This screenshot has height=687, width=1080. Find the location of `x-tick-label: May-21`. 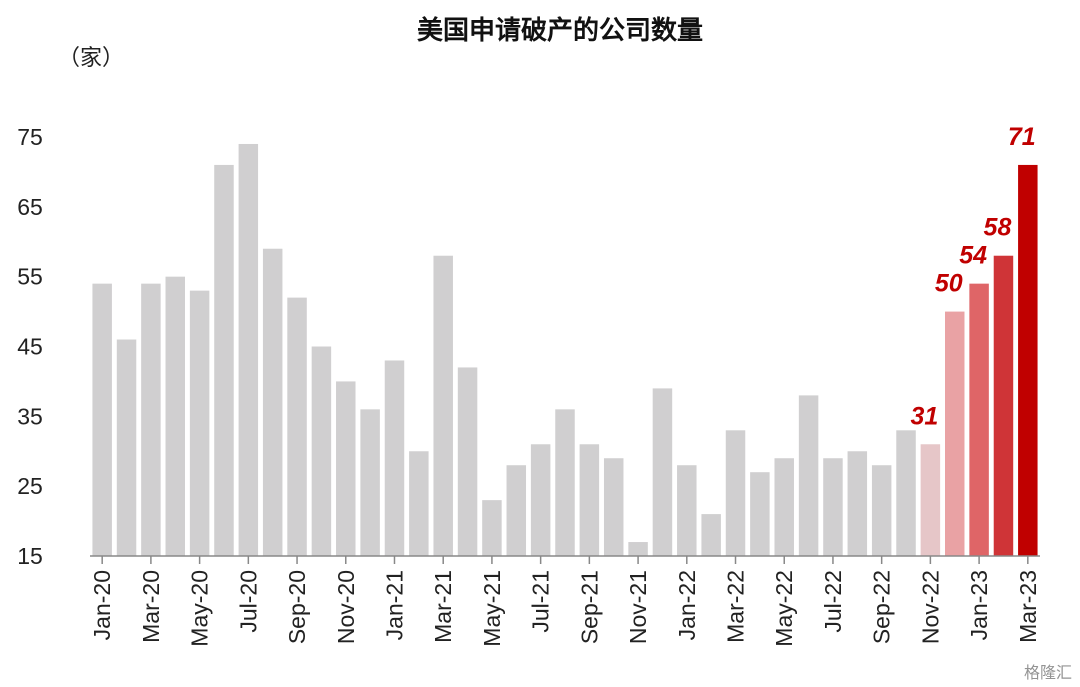

x-tick-label: May-21 is located at coordinates (492, 608).